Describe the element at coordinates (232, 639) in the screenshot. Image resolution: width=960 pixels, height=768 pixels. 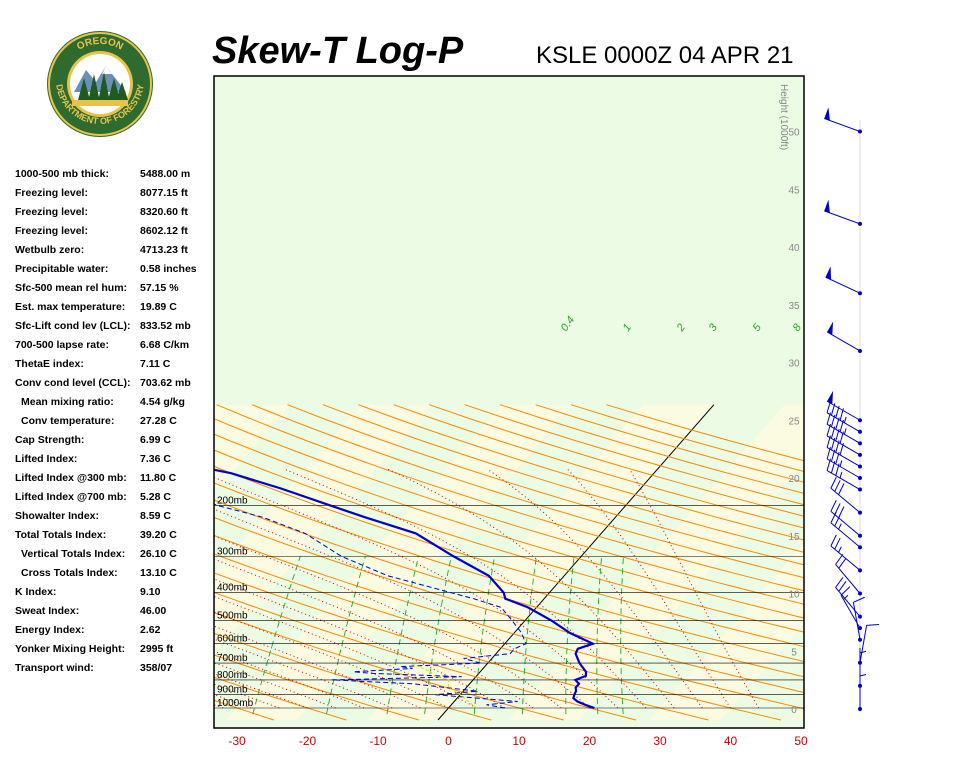
I see `pressure-label: 600mb` at that location.